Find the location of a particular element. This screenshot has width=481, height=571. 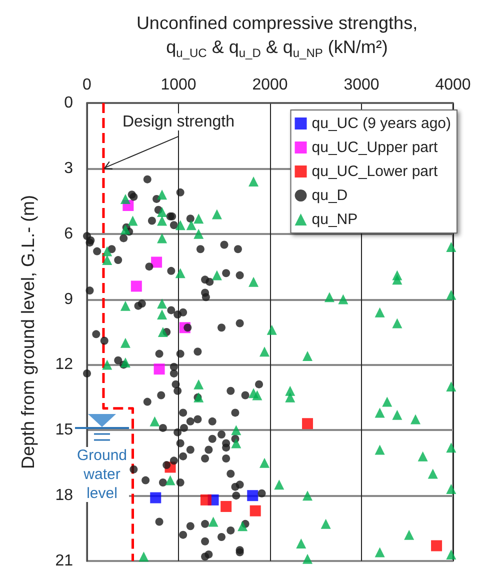

legend-label: qu_NP is located at coordinates (335, 219).